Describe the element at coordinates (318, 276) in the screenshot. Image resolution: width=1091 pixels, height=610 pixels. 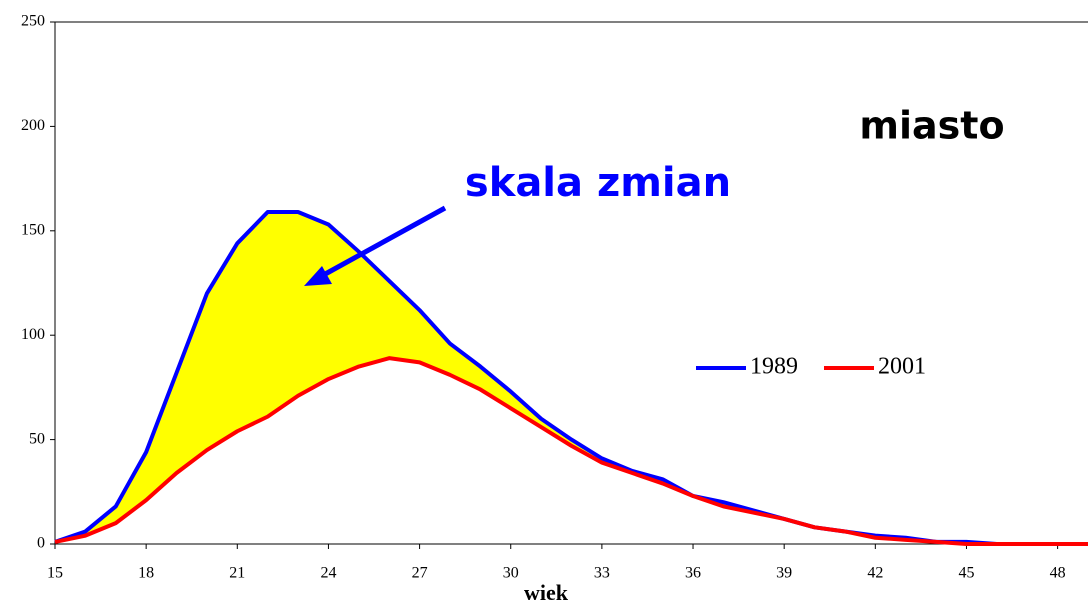
I see `arrow-head` at that location.